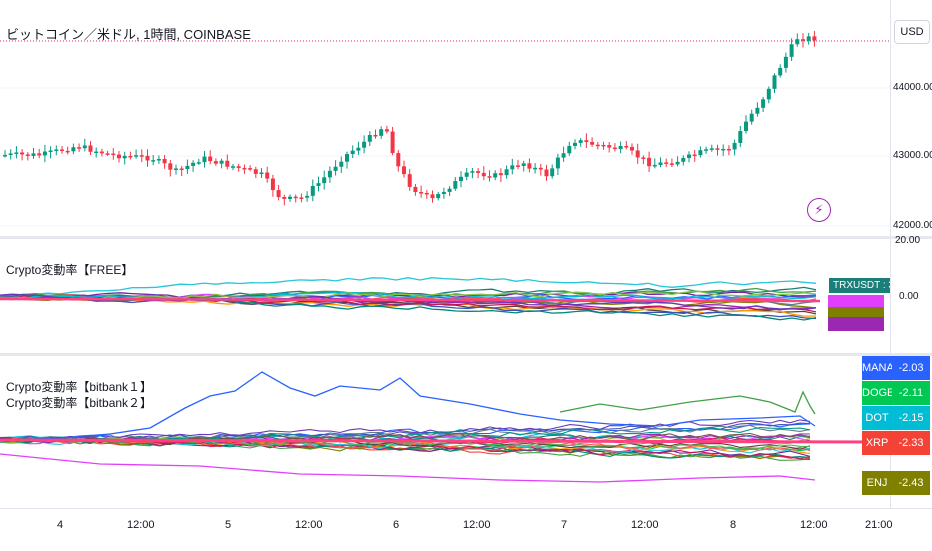 Image resolution: width=932 pixels, height=551 pixels. Describe the element at coordinates (911, 118) in the screenshot. I see `price-axis: USD 44000.00 43000.00 42000.00` at that location.